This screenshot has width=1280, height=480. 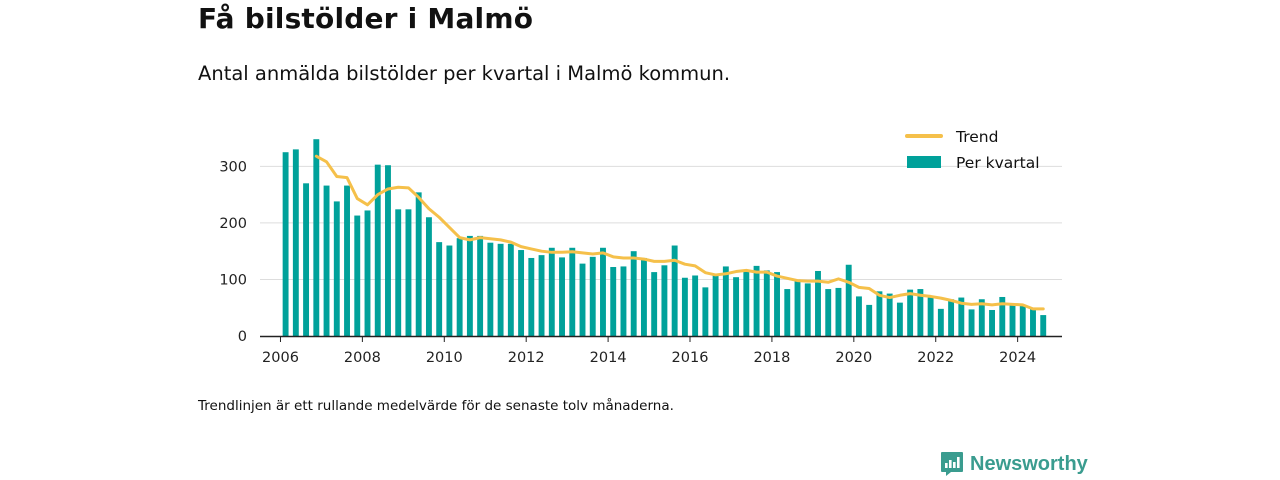 What do you see at coordinates (684, 306) in the screenshot?
I see `bar-2015-Q4` at bounding box center [684, 306].